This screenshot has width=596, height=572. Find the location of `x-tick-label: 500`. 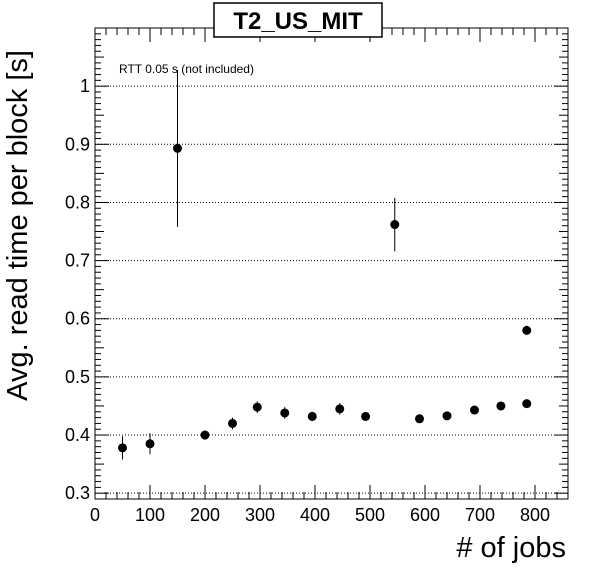

x-tick-label: 500 is located at coordinates (370, 515).